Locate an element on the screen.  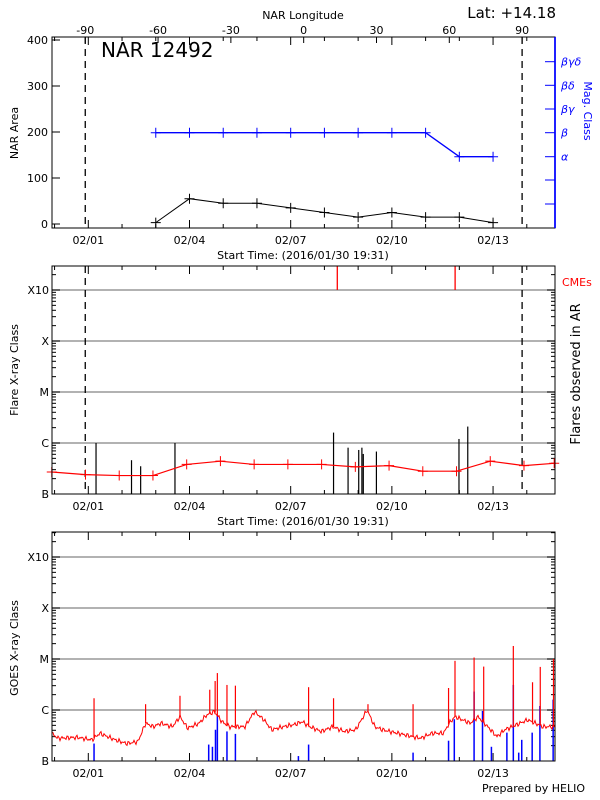
longitude-tick-label: -60 is located at coordinates (158, 30).